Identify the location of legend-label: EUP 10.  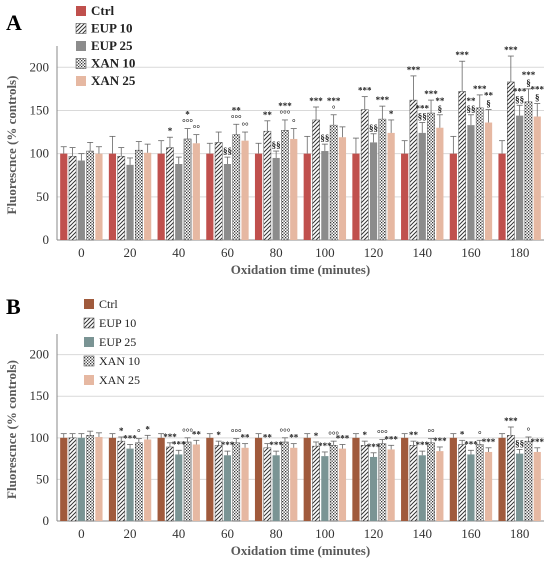
(117, 323).